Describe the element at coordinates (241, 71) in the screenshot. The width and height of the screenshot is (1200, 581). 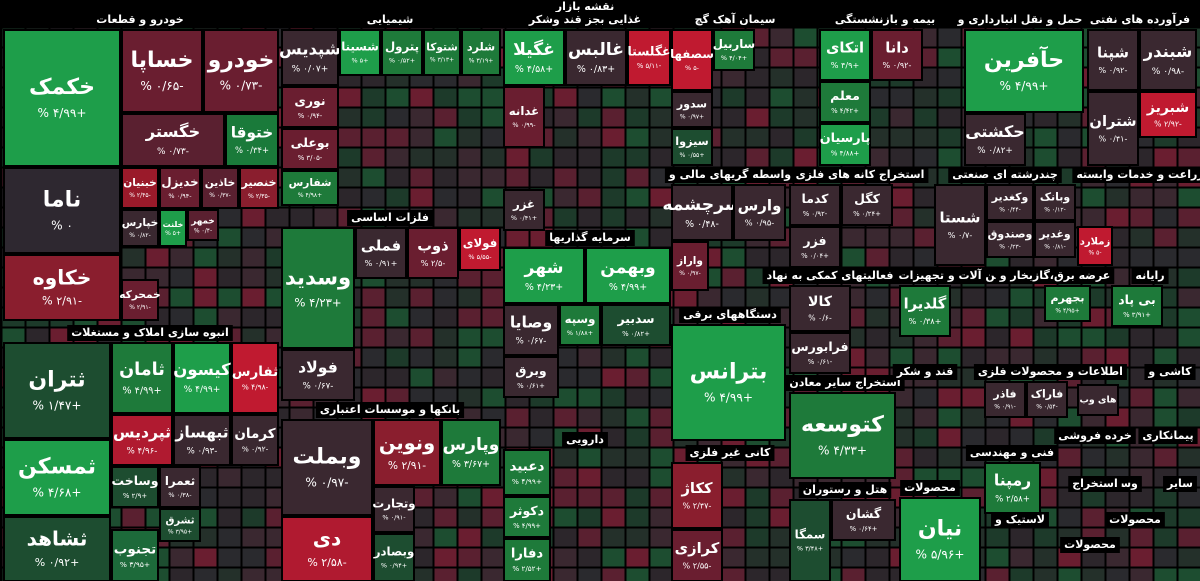
I see `stock-tile: خودرو -۰/۷۳ %` at that location.